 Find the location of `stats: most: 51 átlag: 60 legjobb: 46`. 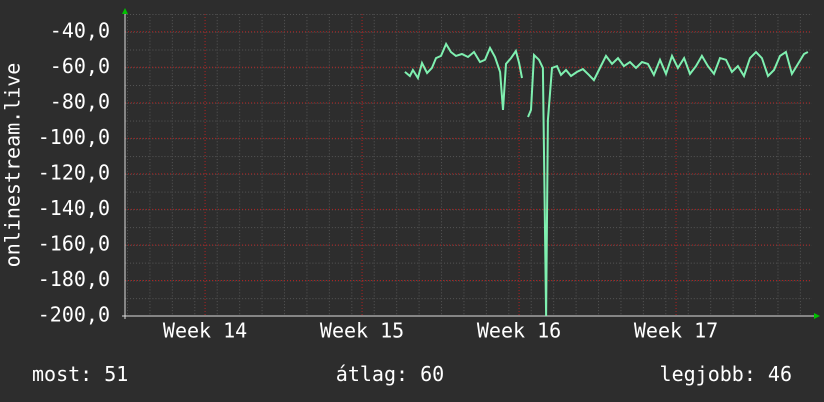

stats: most: 51 átlag: 60 legjobb: 46 is located at coordinates (412, 374).